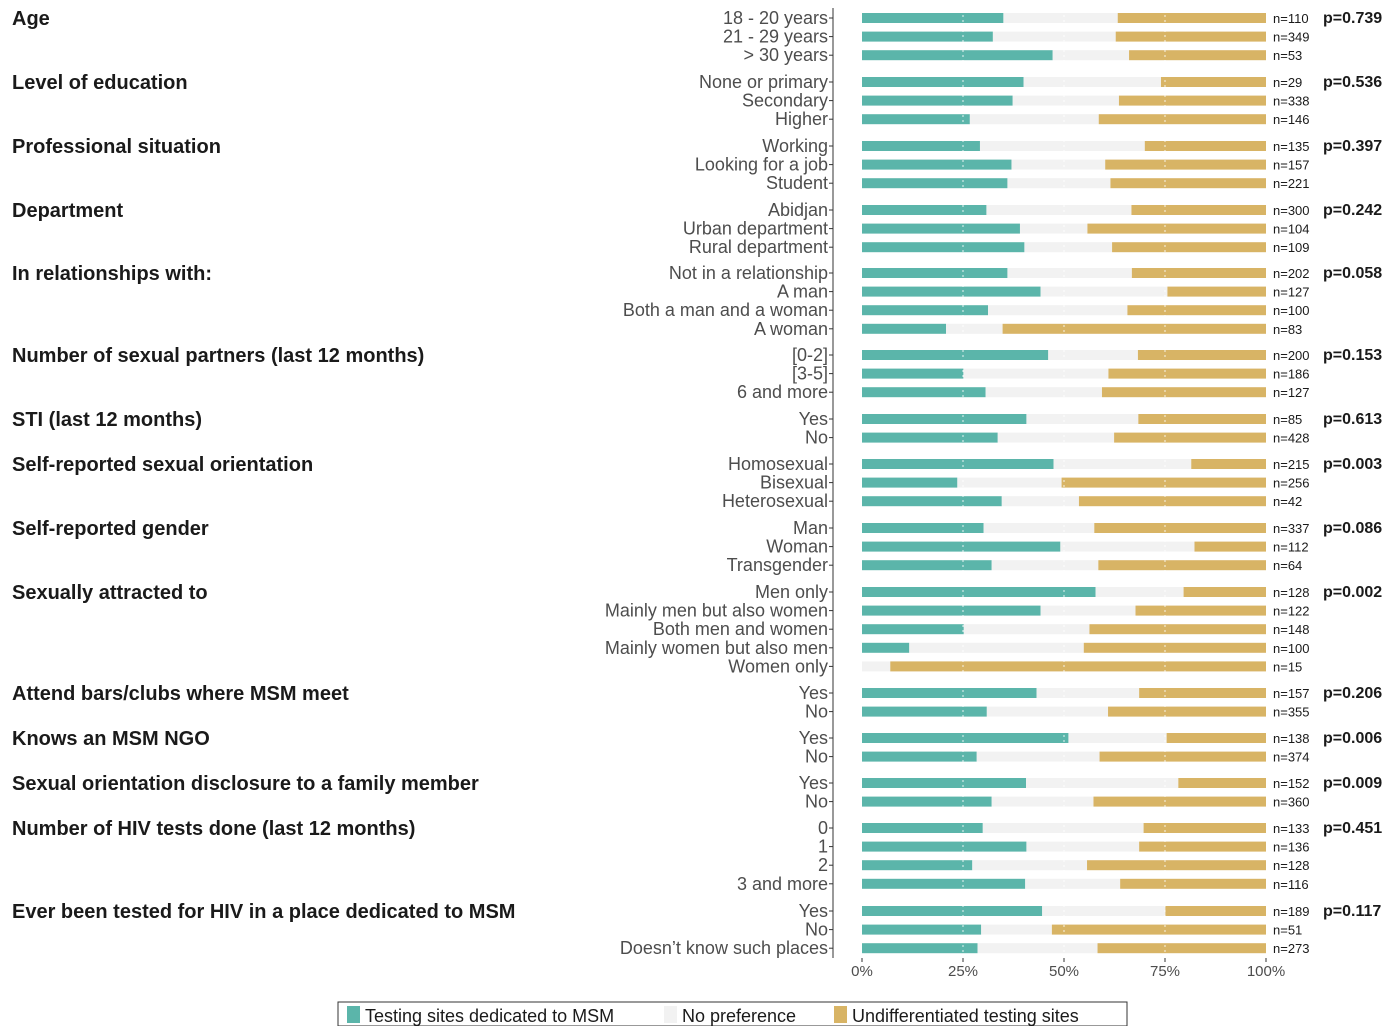 The height and width of the screenshot is (1026, 1400). Describe the element at coordinates (1287, 666) in the screenshot. I see `n-label: n=15` at that location.